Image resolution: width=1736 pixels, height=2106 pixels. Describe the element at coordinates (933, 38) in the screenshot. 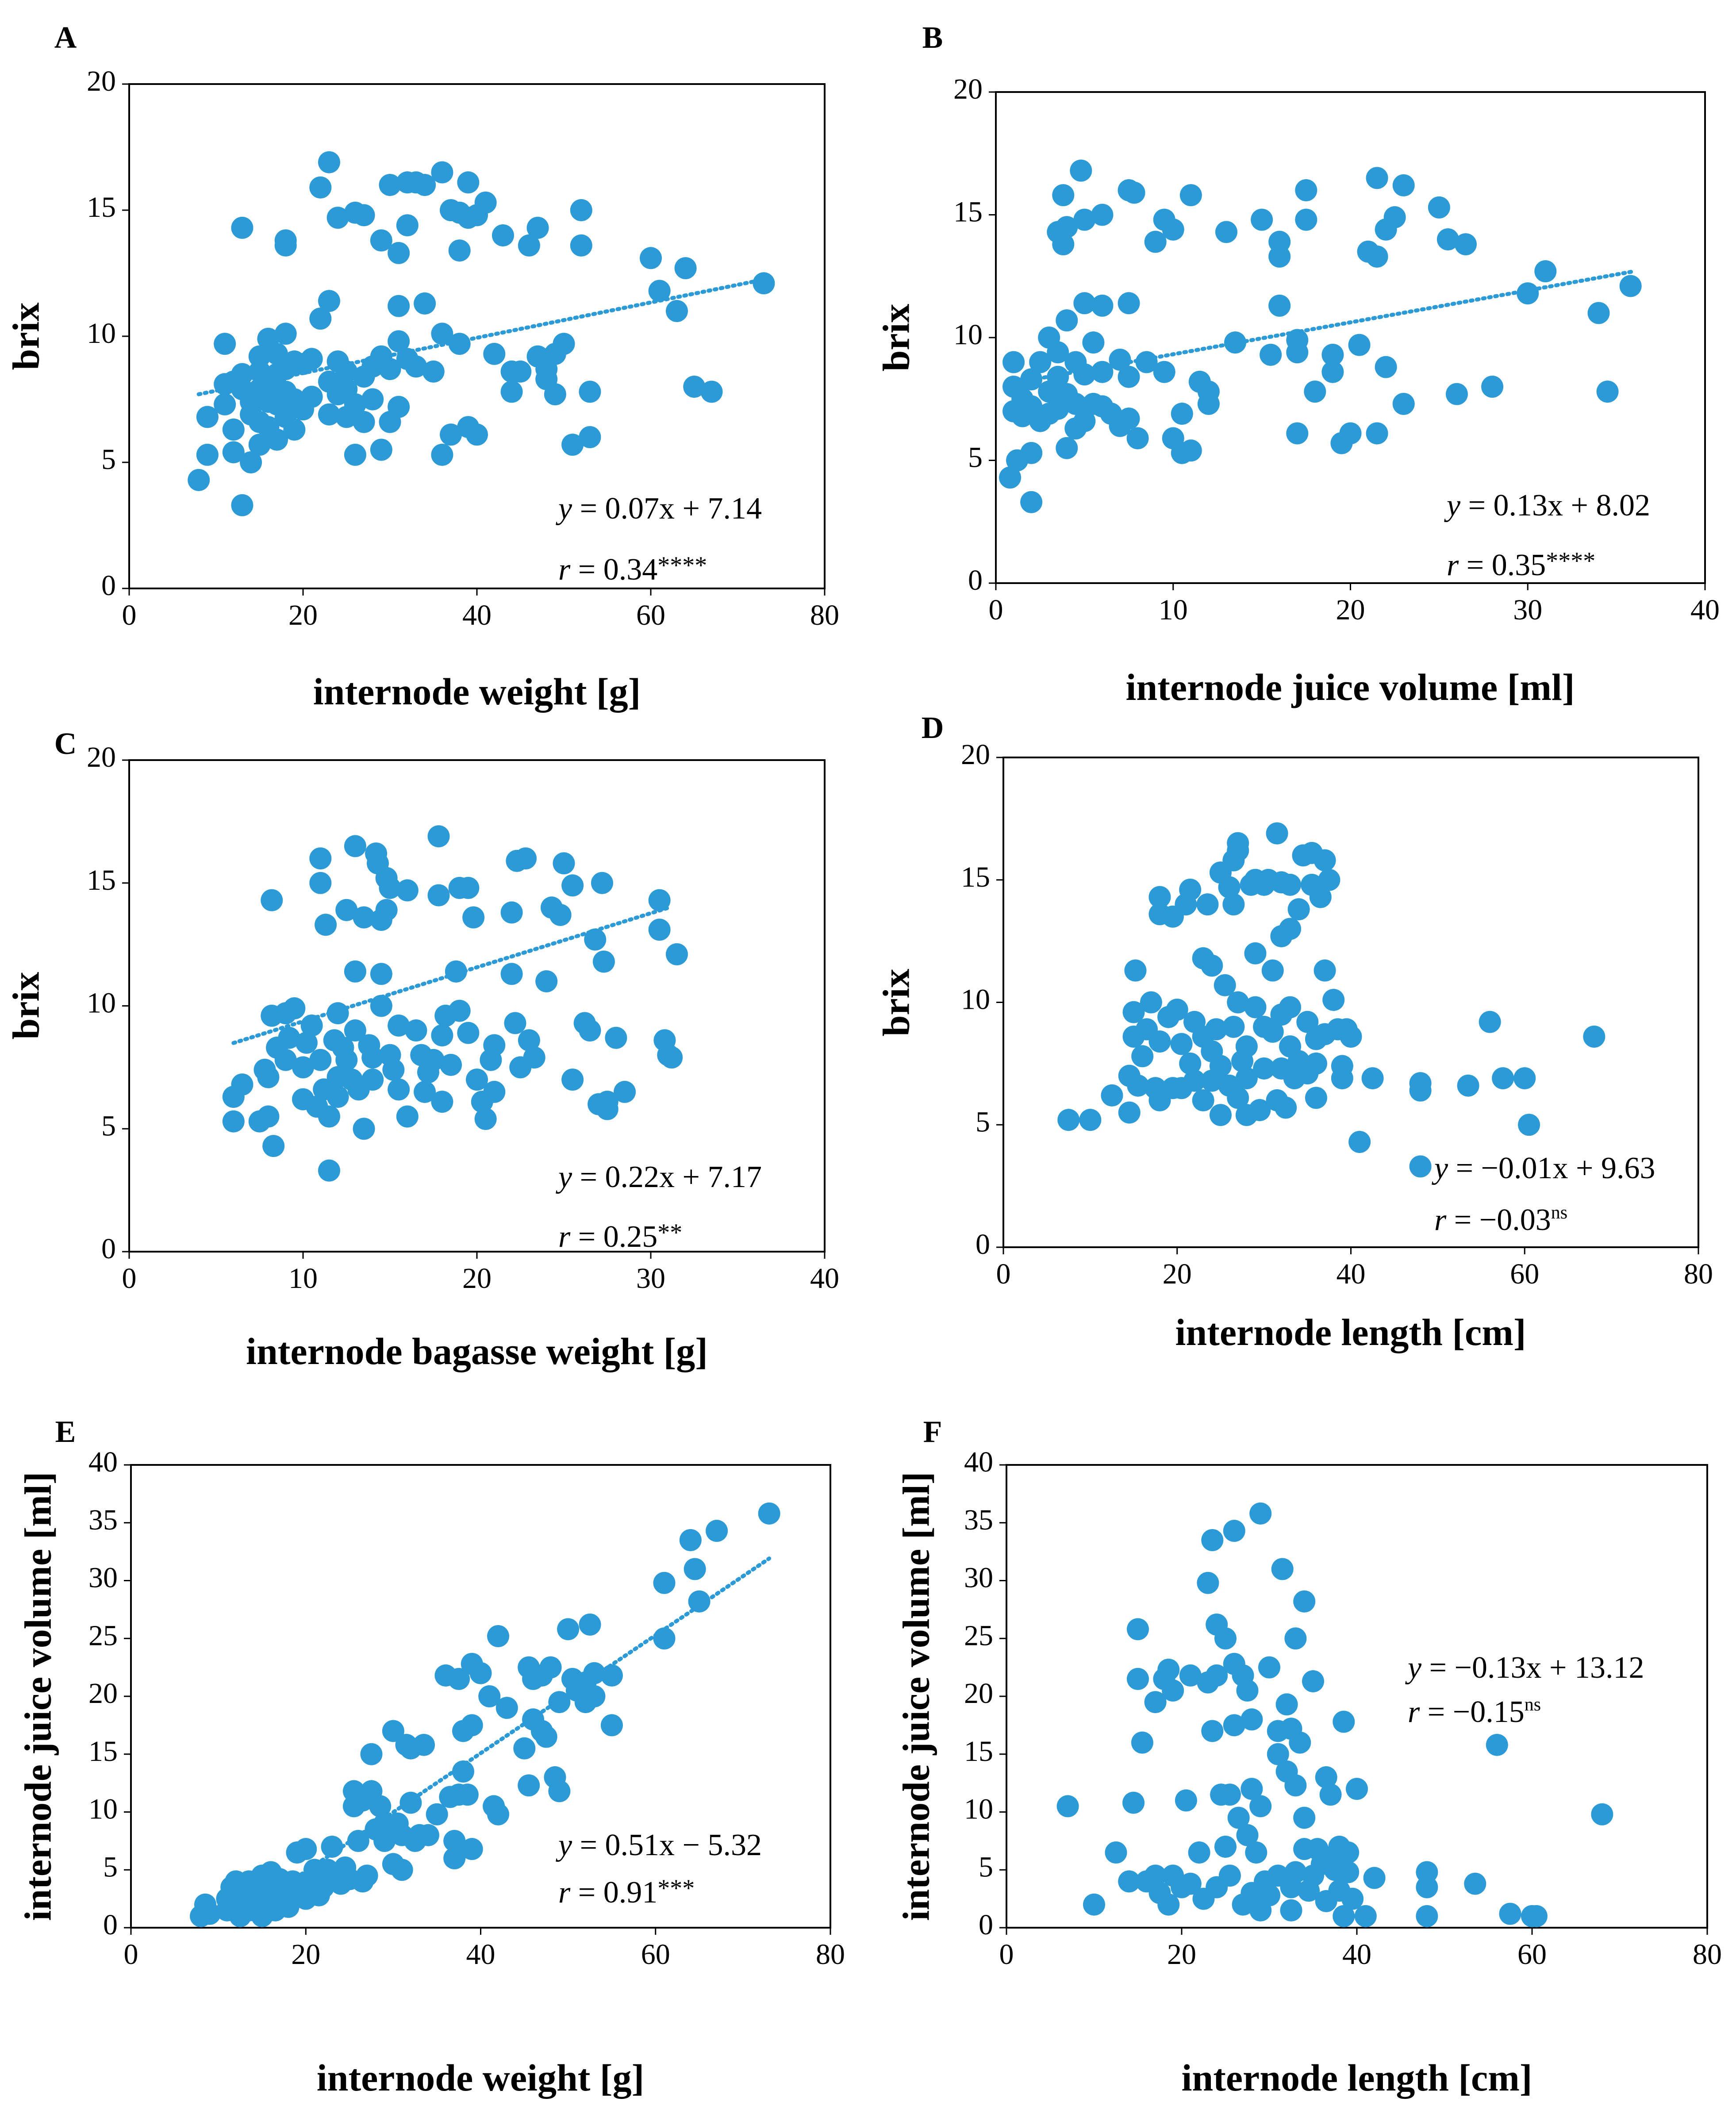

I see `panel-letter: B` at that location.